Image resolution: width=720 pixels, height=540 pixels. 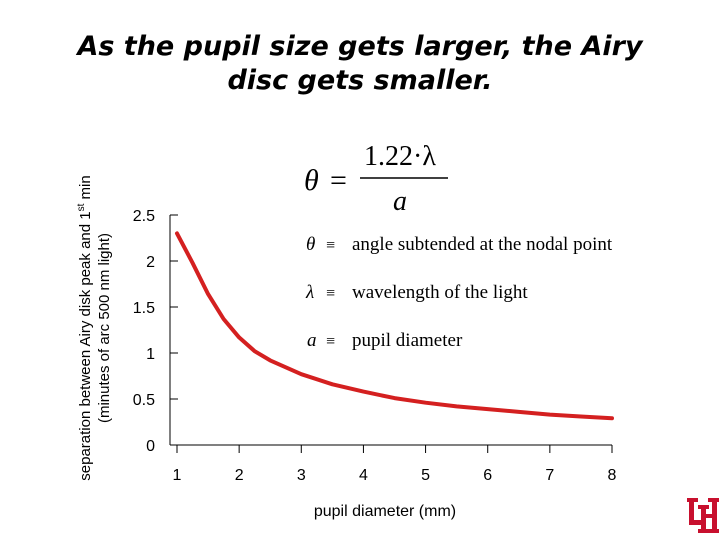 I want to click on y-tick-label: 2.5, so click(x=144, y=216).